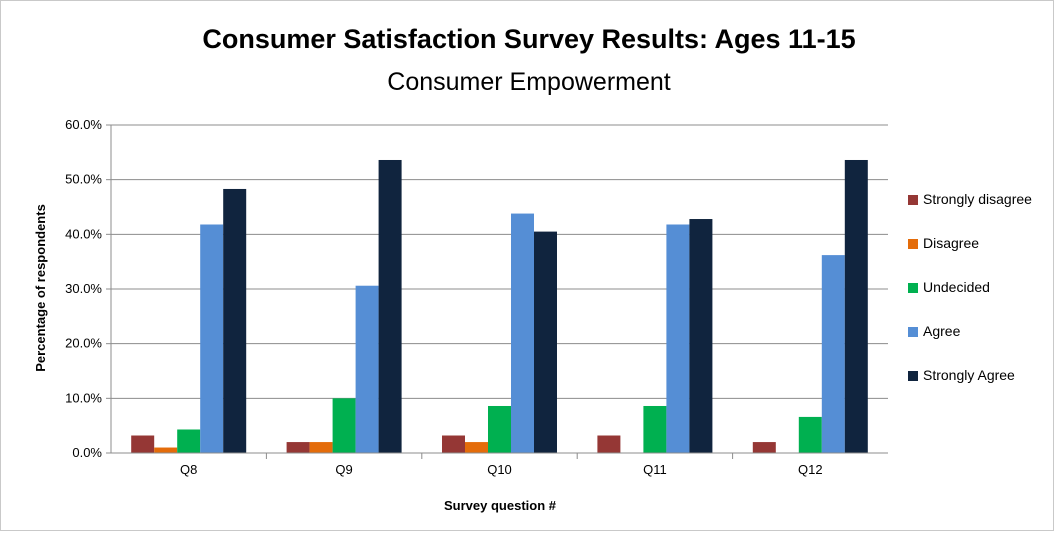 This screenshot has width=1058, height=535. Describe the element at coordinates (83, 233) in the screenshot. I see `y-tick-label: 40.0%` at that location.